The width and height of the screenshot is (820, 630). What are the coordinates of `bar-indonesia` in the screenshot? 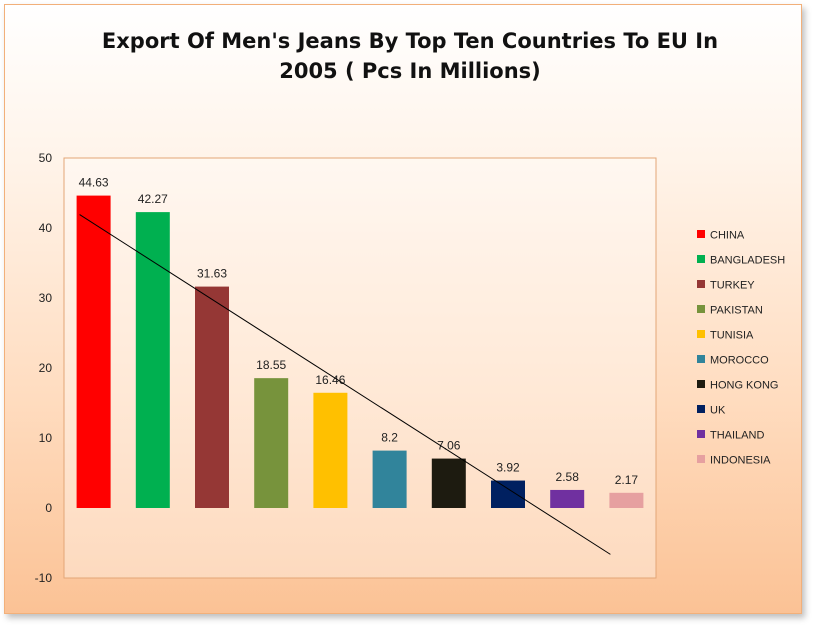 It's located at (626, 500).